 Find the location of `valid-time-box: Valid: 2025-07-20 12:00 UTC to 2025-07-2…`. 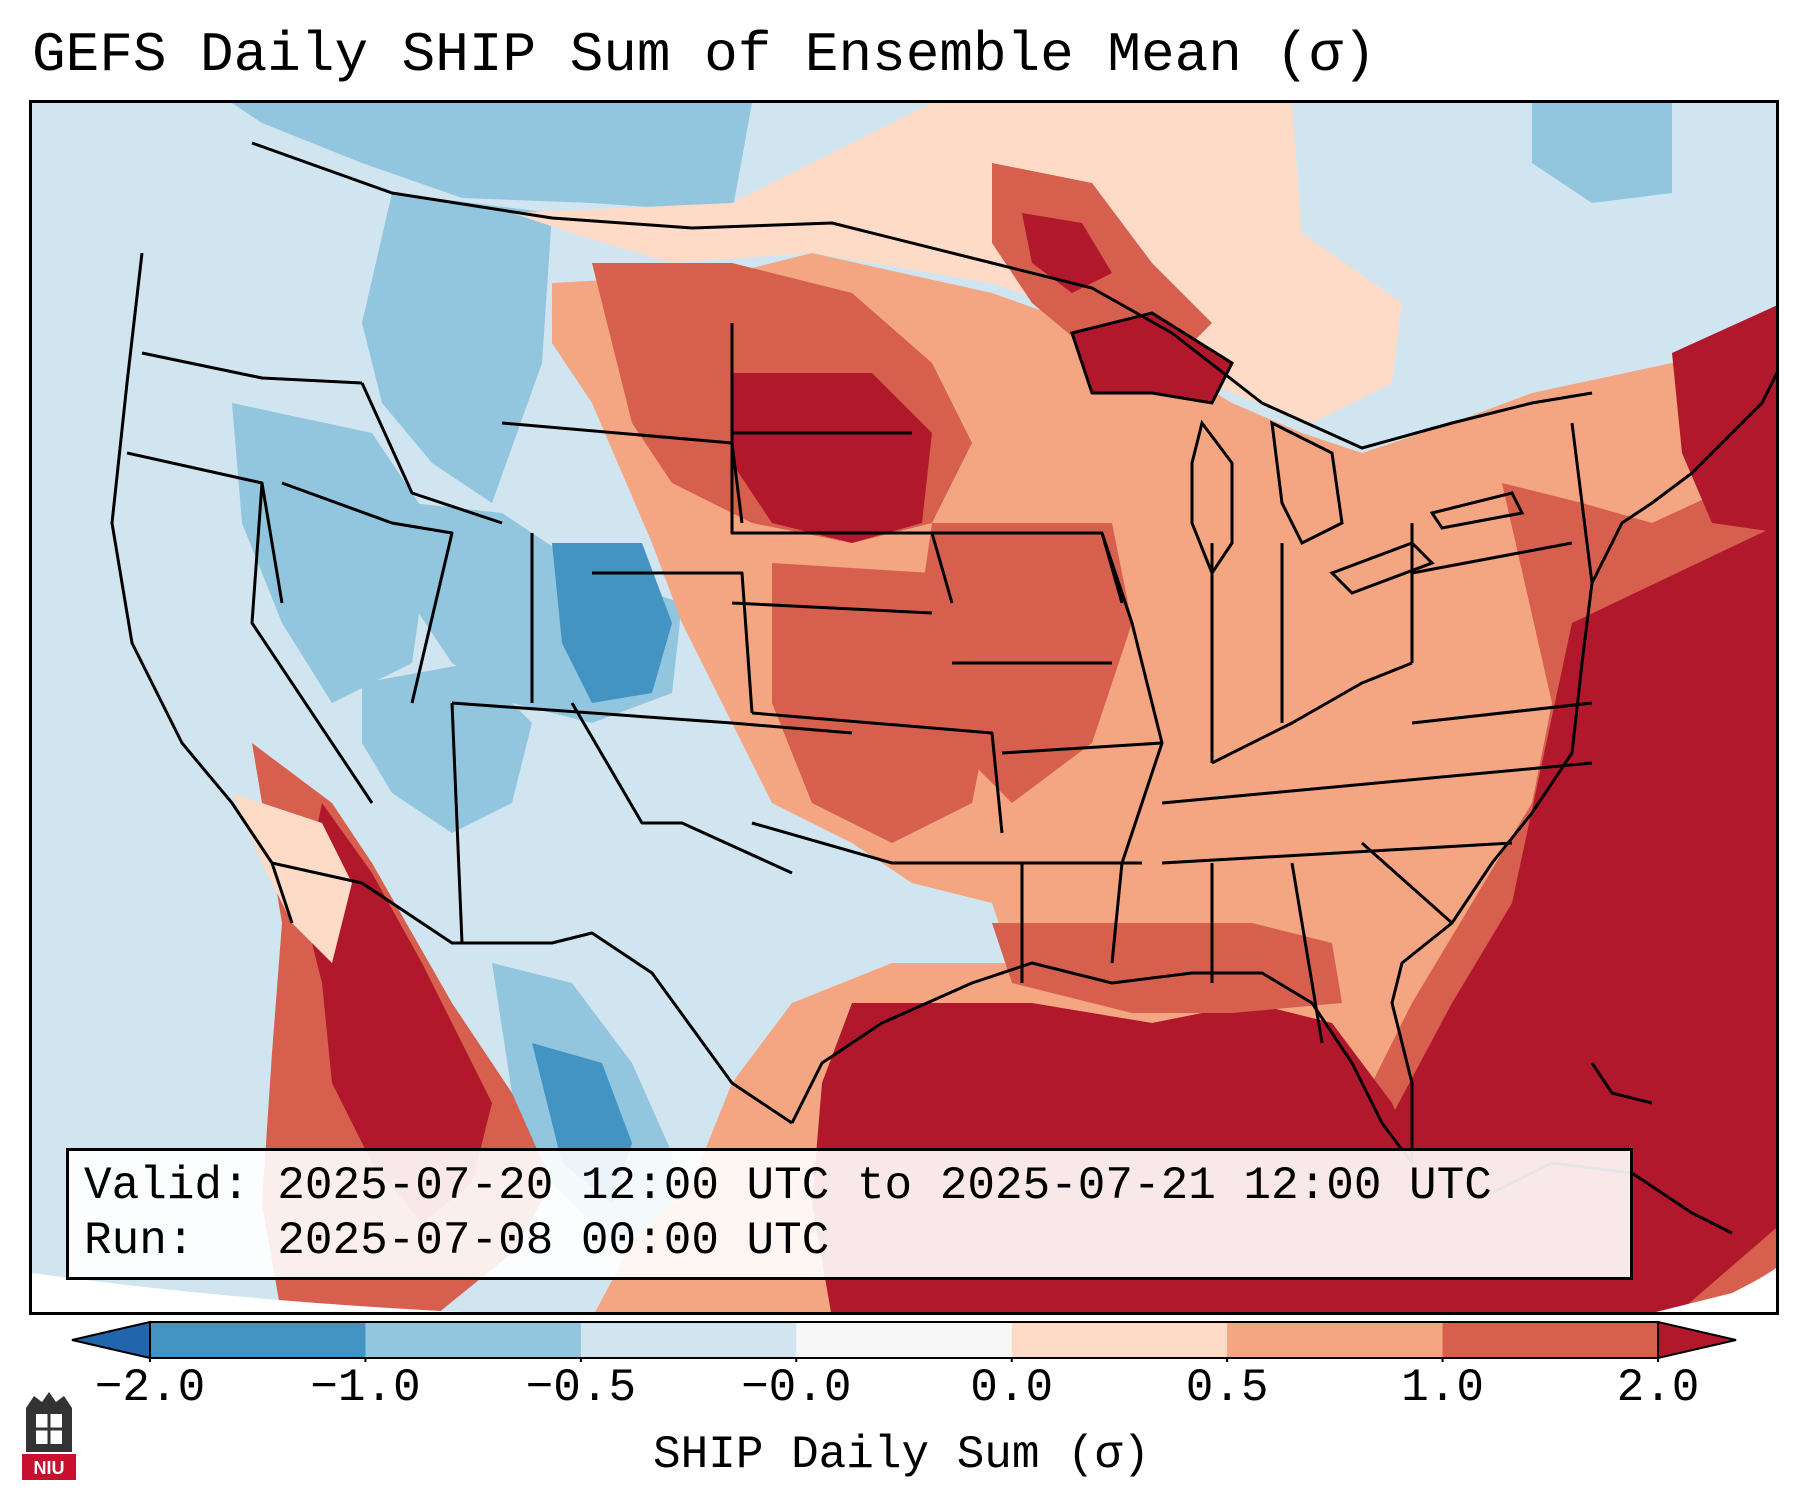

valid-time-box: Valid: 2025-07-20 12:00 UTC to 2025-07-2… is located at coordinates (849, 1214).